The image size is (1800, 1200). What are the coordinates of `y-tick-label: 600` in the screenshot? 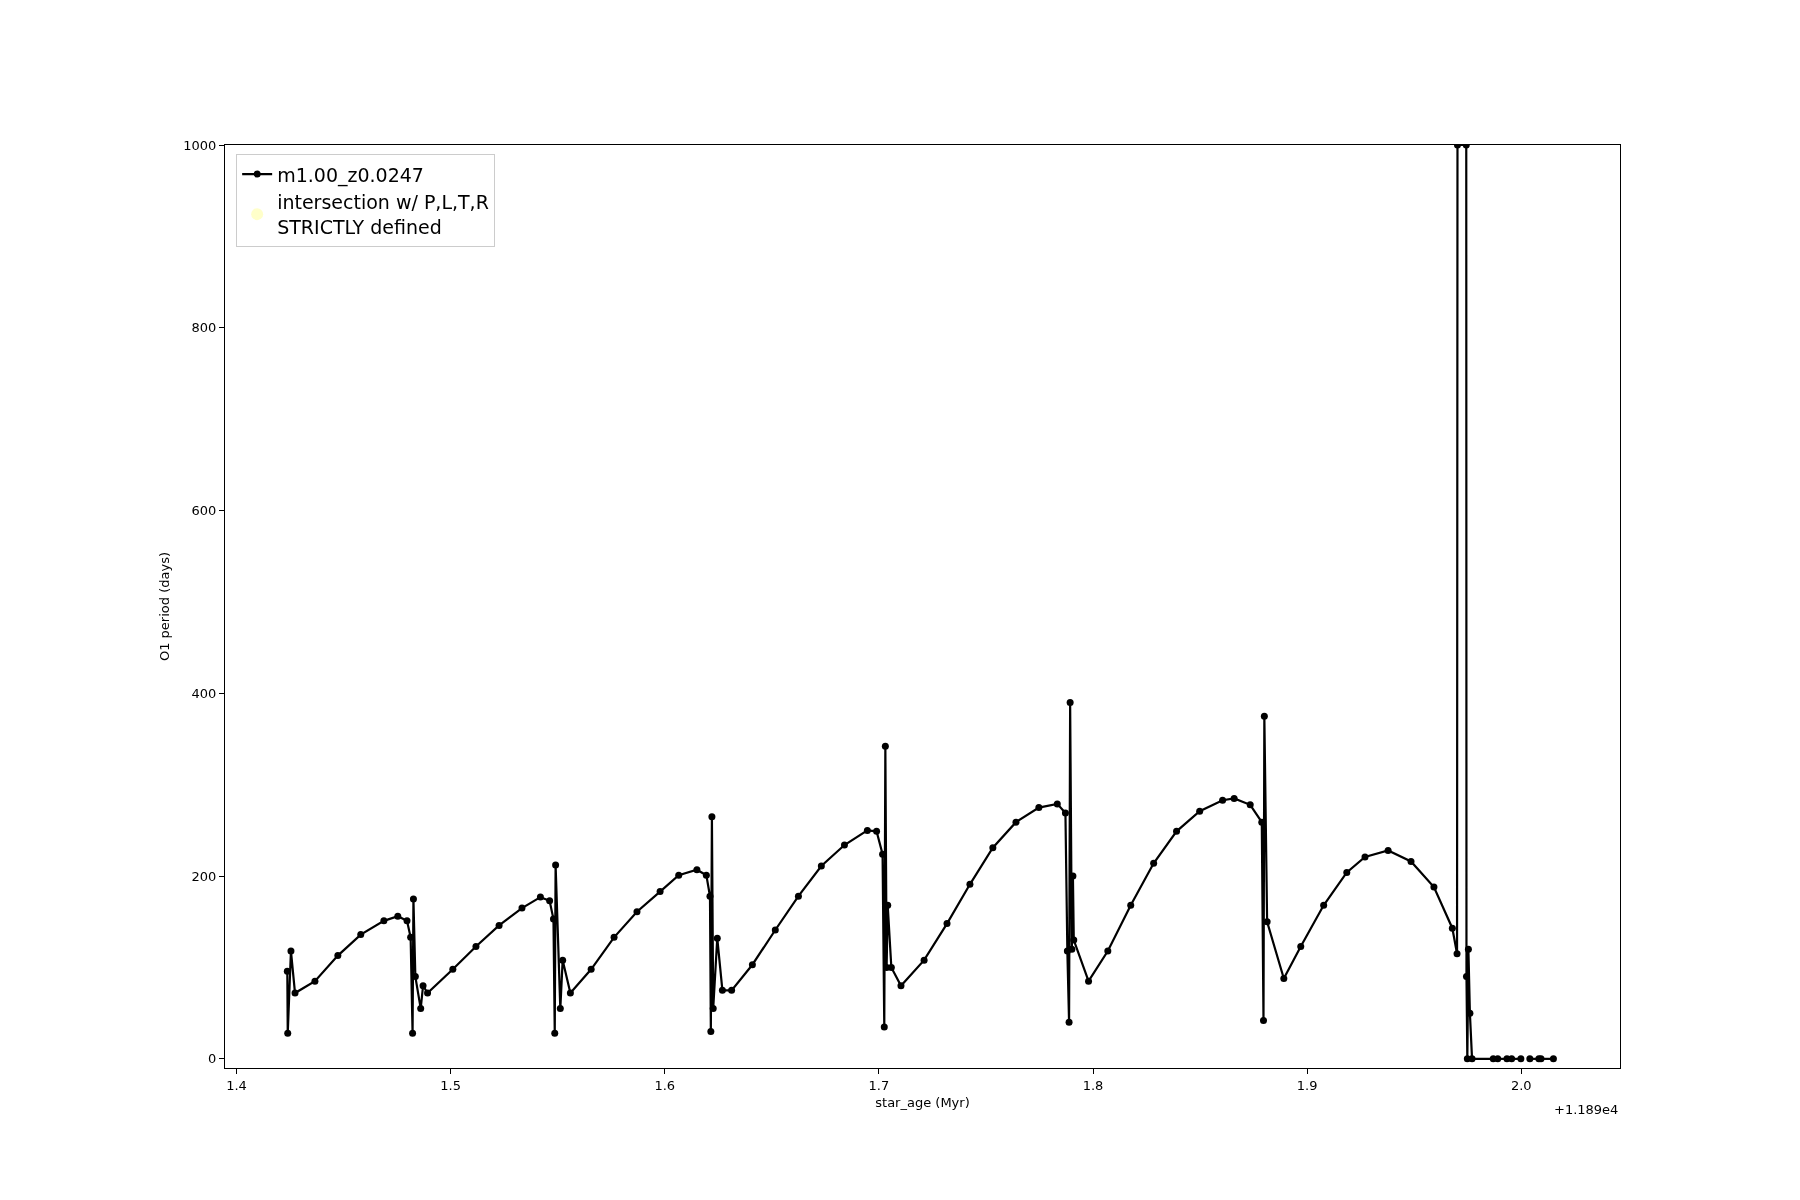 It's located at (204, 511).